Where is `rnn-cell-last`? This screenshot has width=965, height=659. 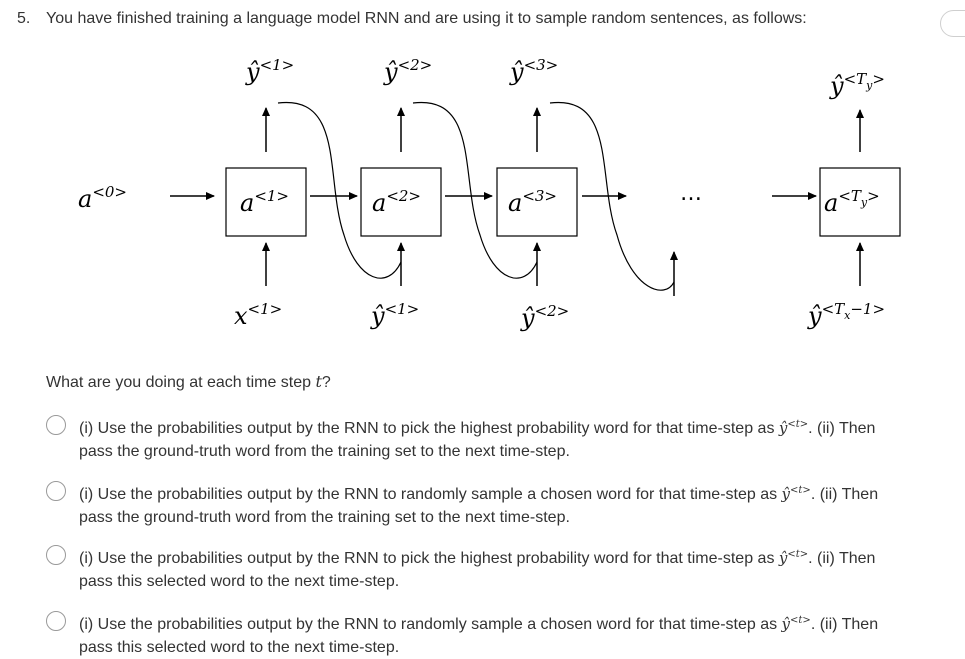 rnn-cell-last is located at coordinates (860, 202).